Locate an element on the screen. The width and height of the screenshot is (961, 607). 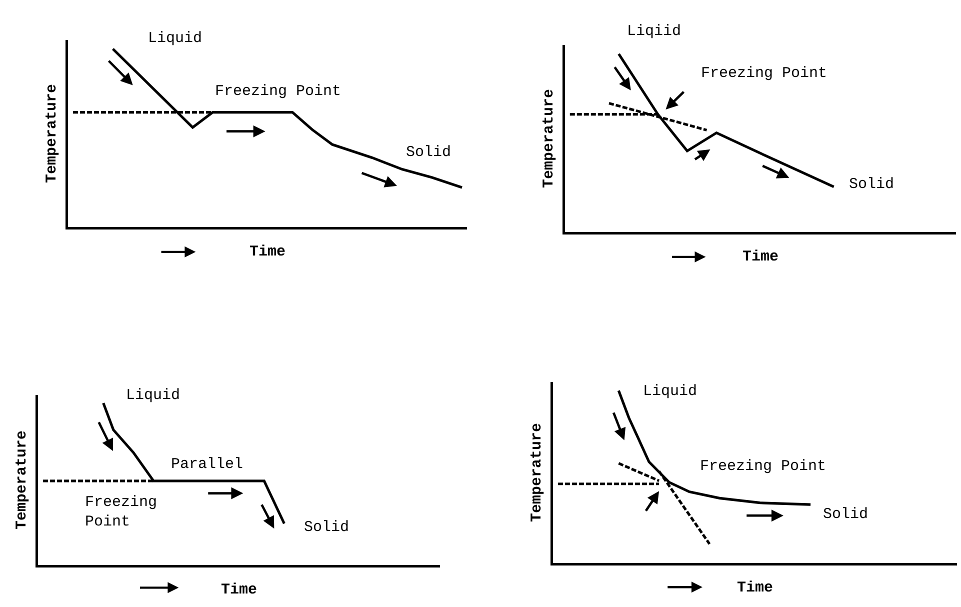
text: Liqiid is located at coordinates (654, 31).